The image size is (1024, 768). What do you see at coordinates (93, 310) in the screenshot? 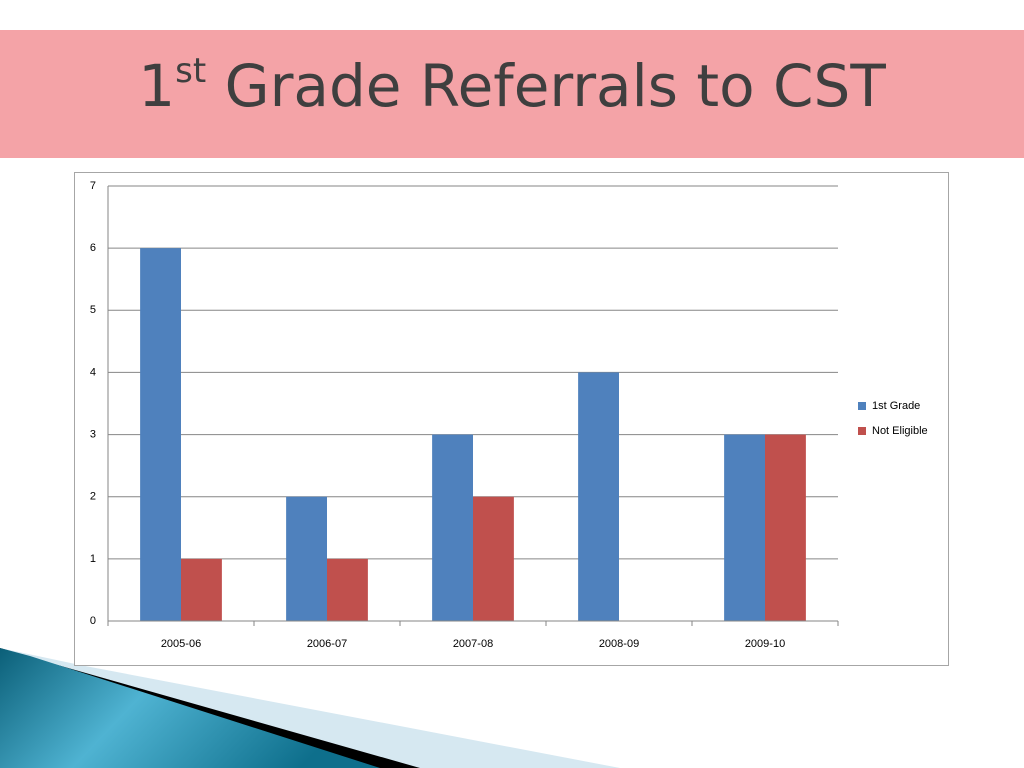
I see `y-tick-label: 5` at bounding box center [93, 310].